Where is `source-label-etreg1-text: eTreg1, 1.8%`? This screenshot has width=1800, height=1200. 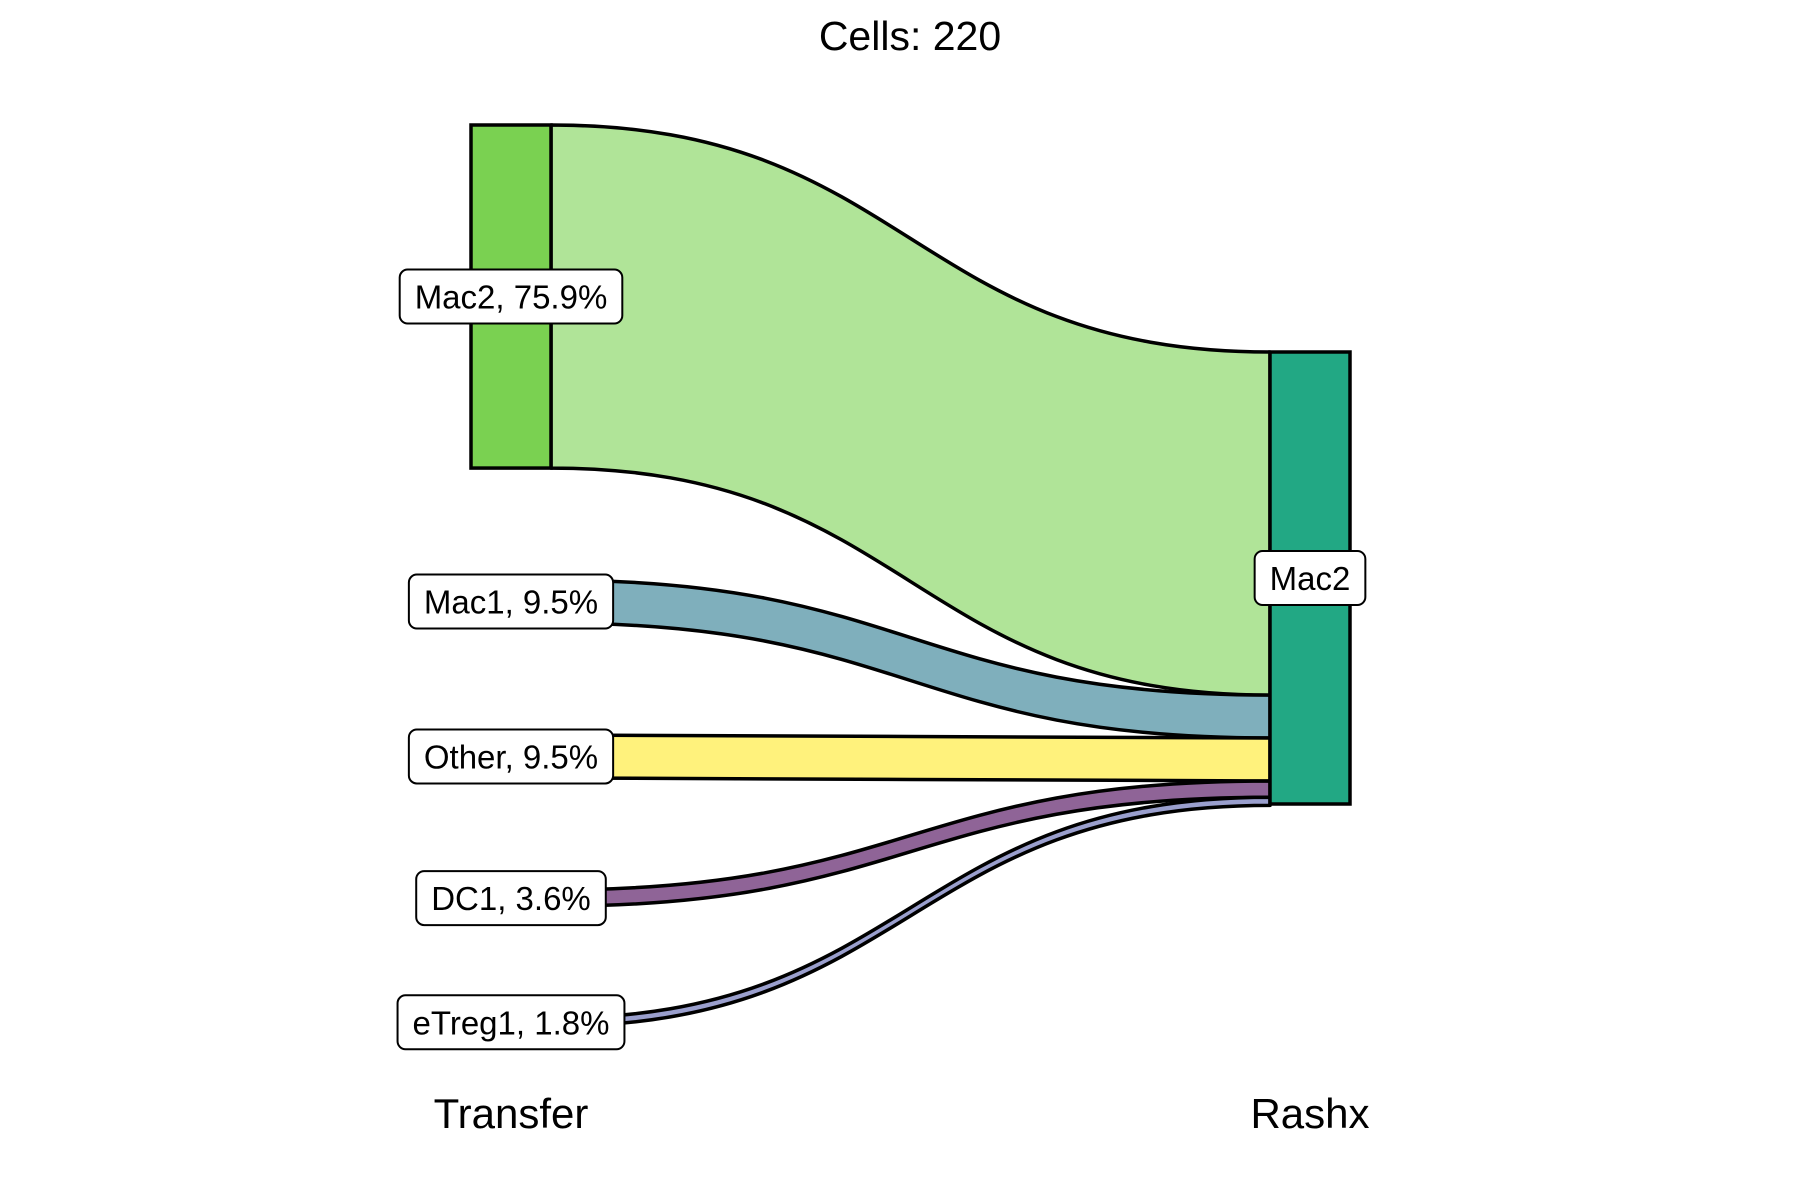
source-label-etreg1-text: eTreg1, 1.8% is located at coordinates (511, 1022).